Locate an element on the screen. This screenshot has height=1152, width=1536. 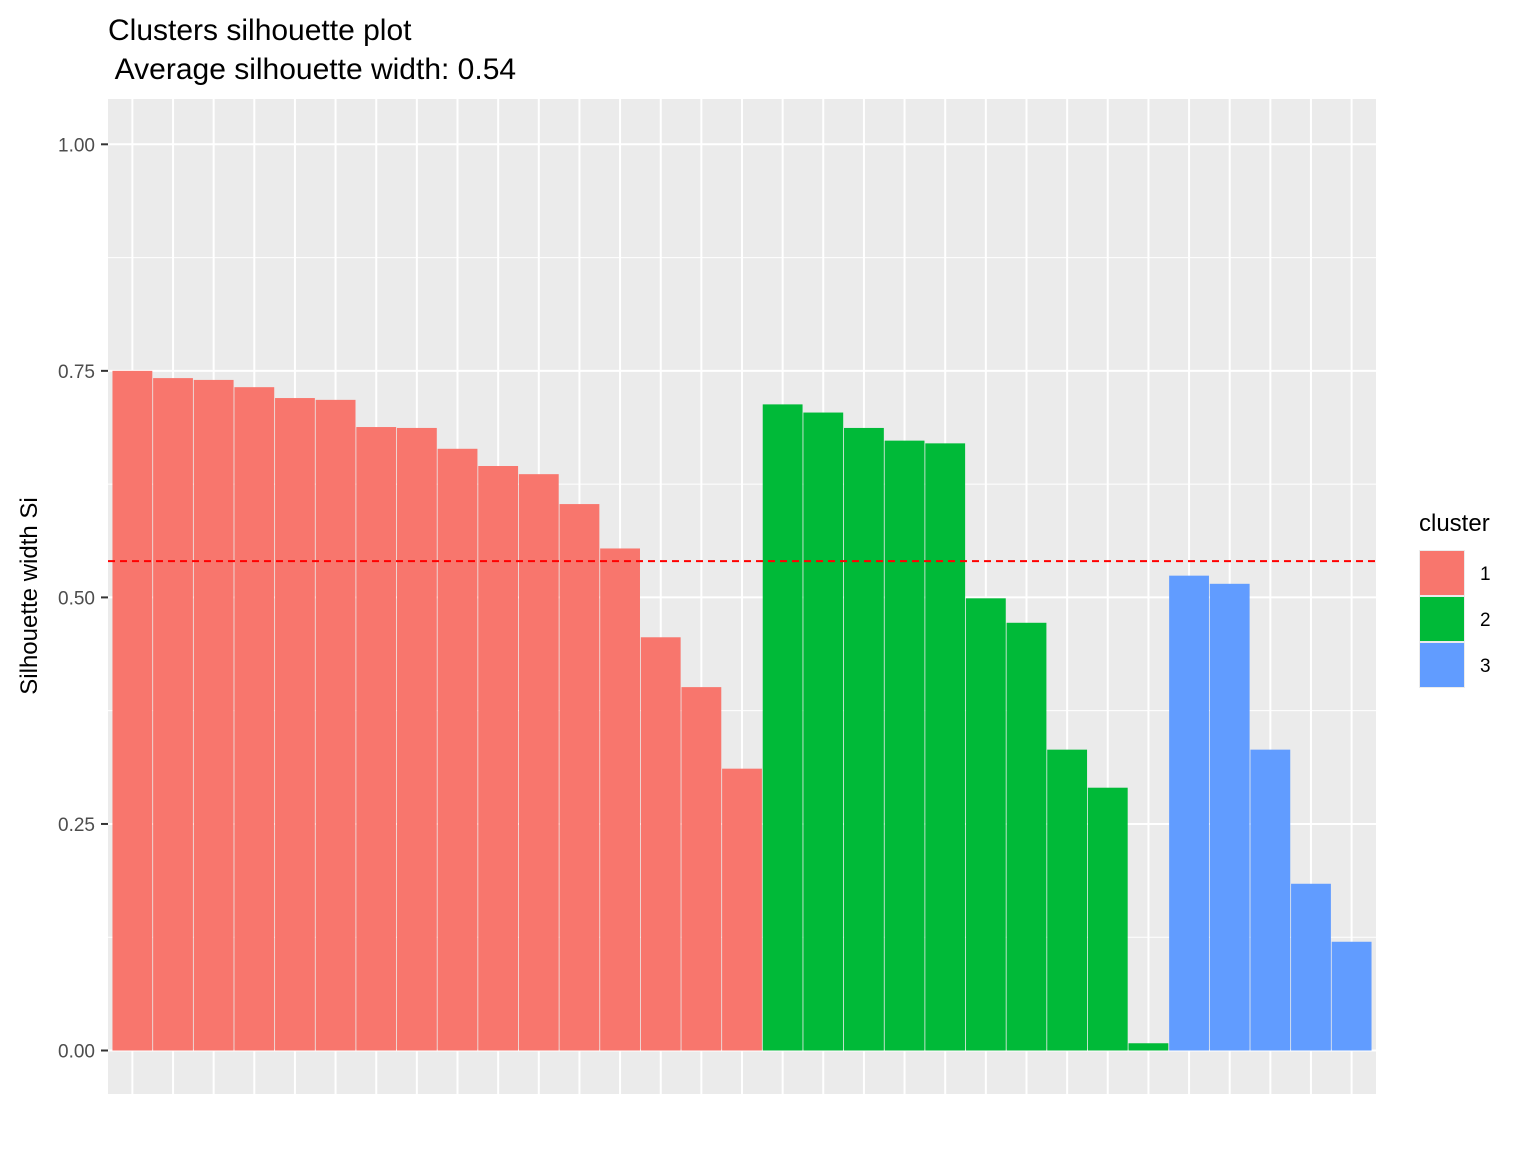
y-tick-label: 1.00 is located at coordinates (76, 145).